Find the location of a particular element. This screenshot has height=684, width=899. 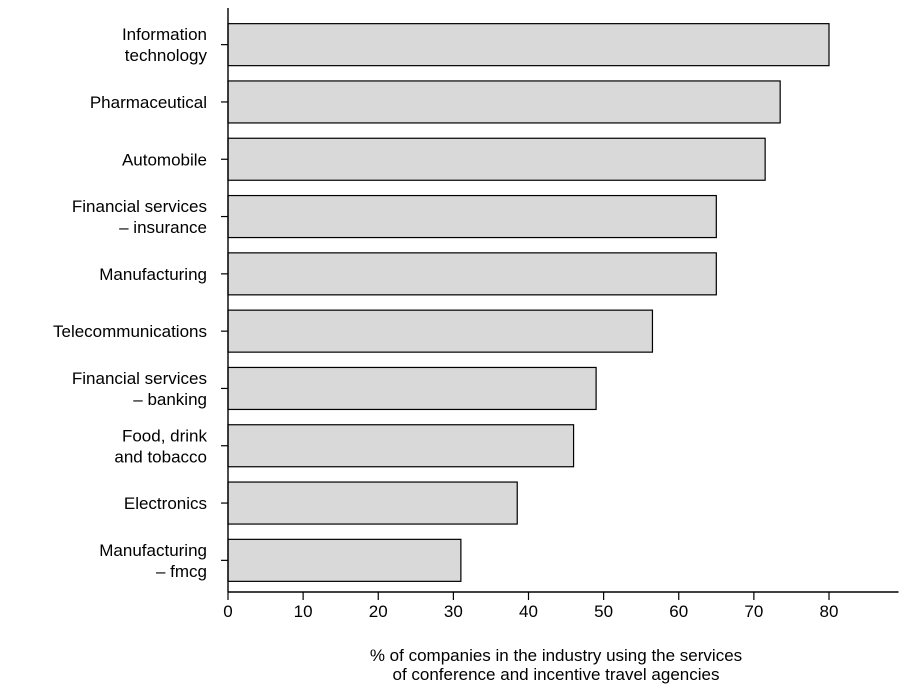

x-tick-label: 50 is located at coordinates (603, 611).